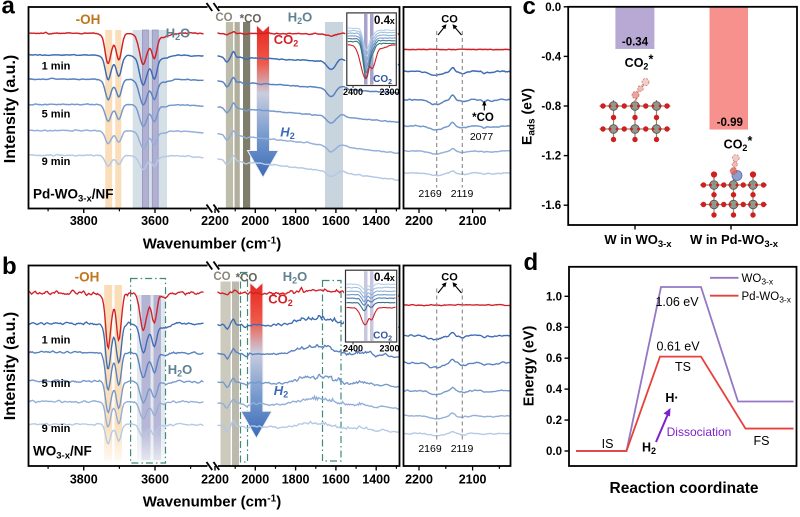 The image size is (800, 517). I want to click on svg-text: 1.06 eV, so click(677, 302).